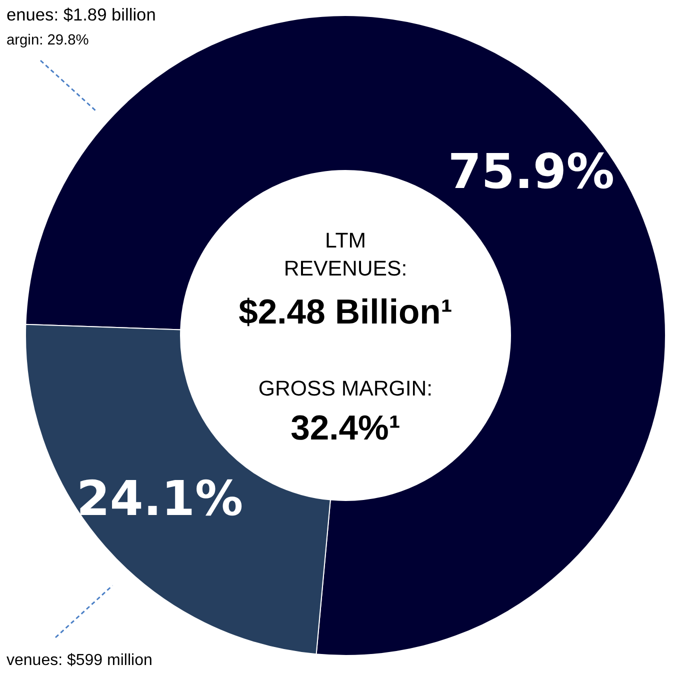 This screenshot has height=675, width=673. What do you see at coordinates (345, 429) in the screenshot?
I see `text: 32.4%¹` at bounding box center [345, 429].